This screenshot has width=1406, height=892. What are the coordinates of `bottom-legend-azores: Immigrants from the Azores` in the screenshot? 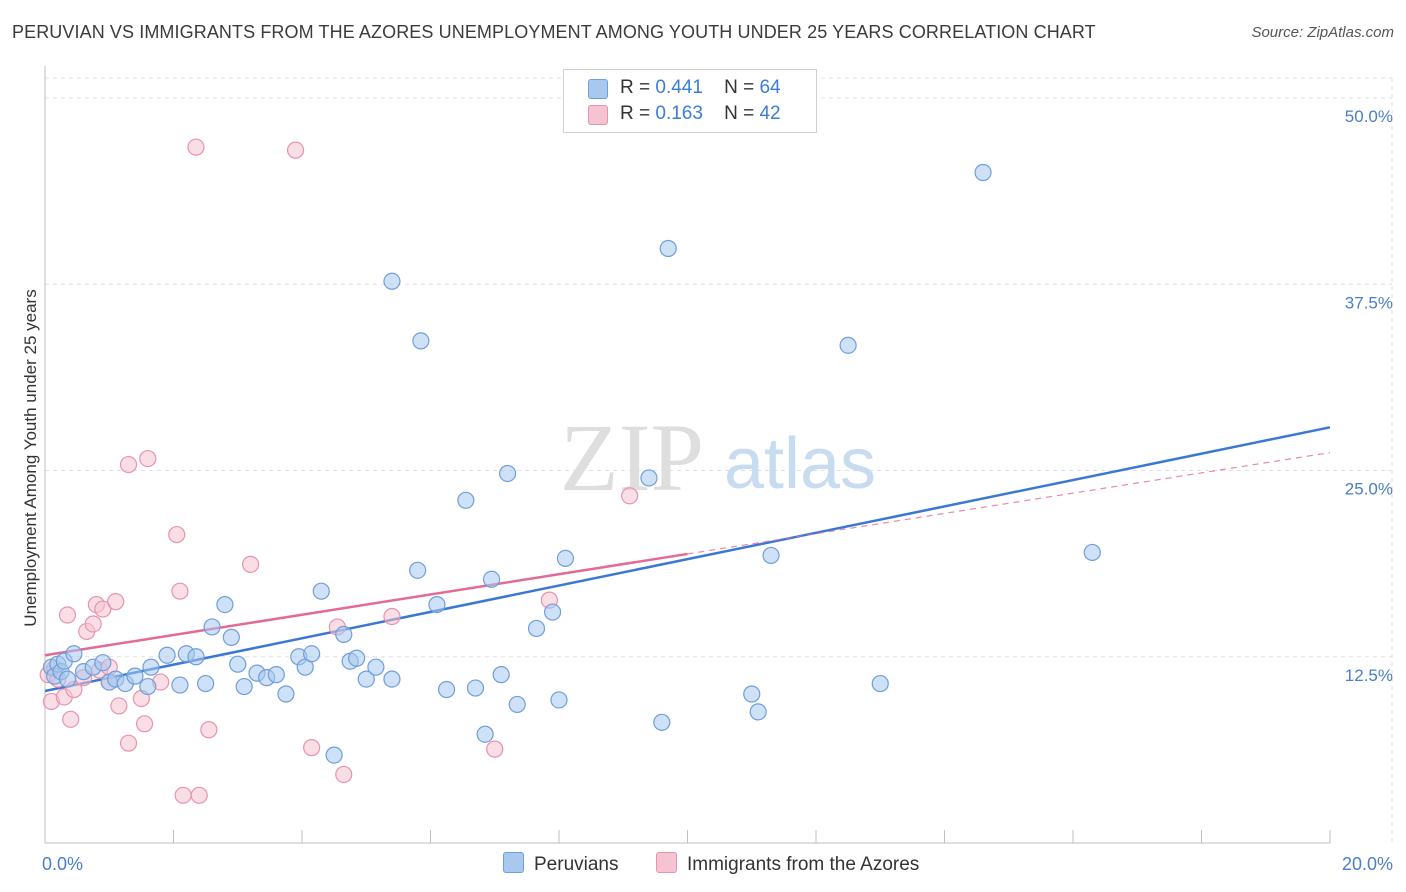 It's located at (787, 864).